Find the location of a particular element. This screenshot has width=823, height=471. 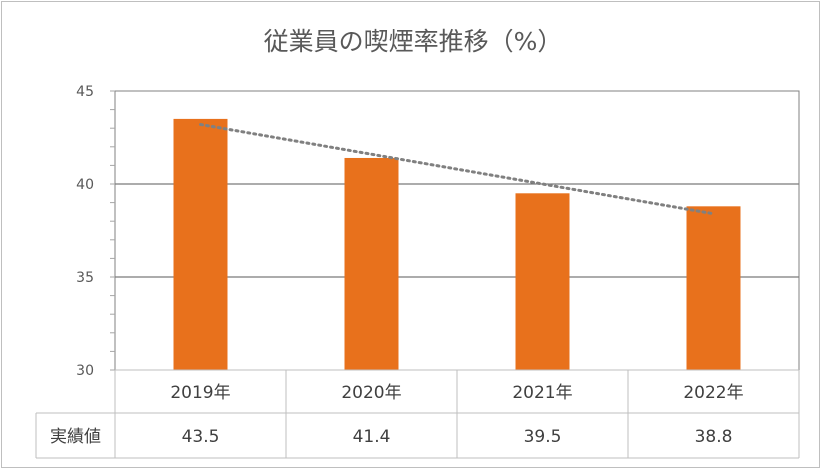

y-tick-label: 35 is located at coordinates (85, 278).